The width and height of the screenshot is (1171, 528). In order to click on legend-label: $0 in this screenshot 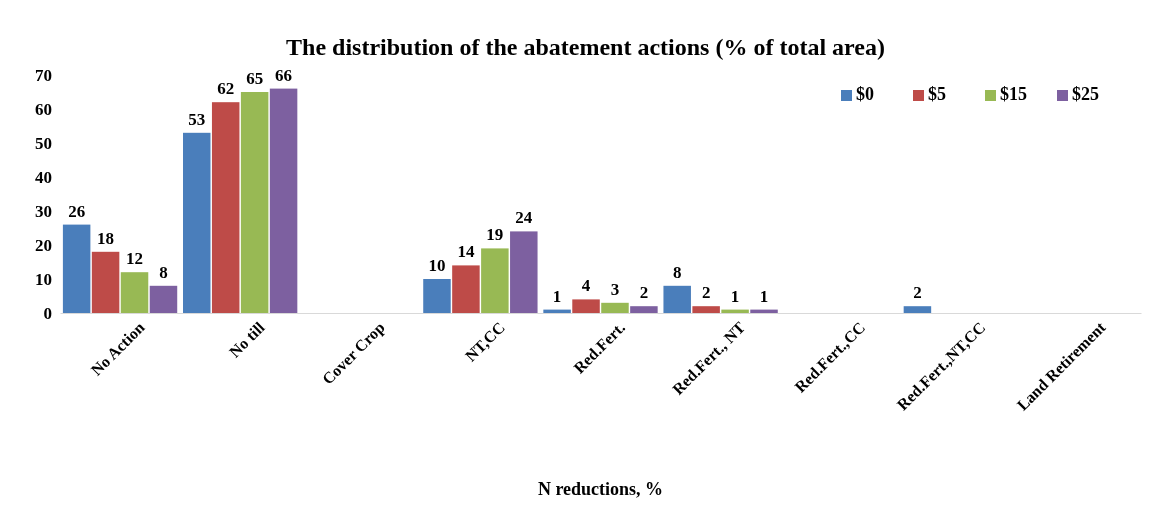, I will do `click(865, 94)`.